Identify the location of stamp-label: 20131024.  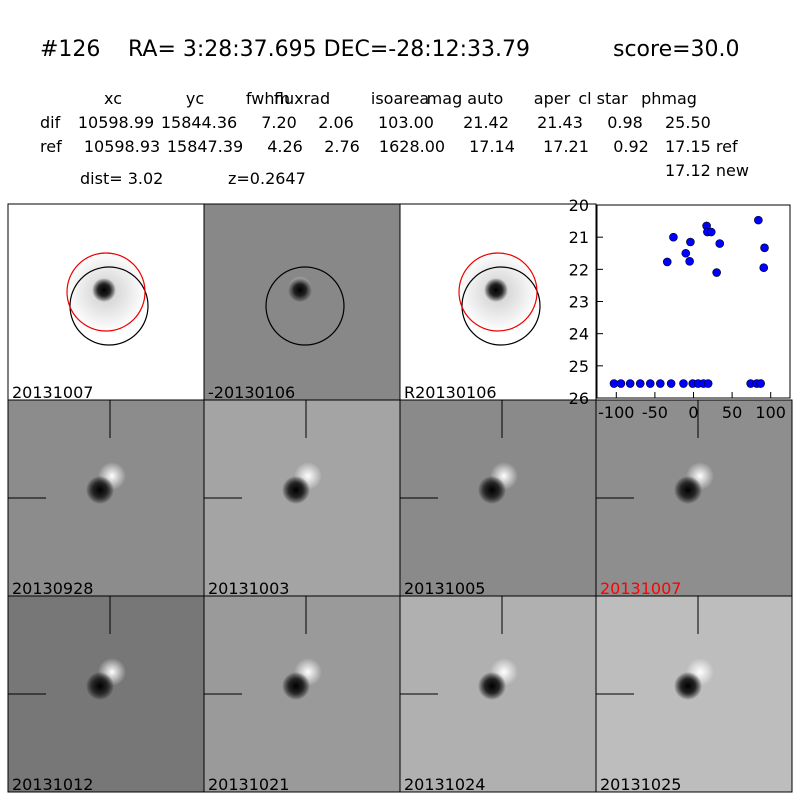
(444, 784).